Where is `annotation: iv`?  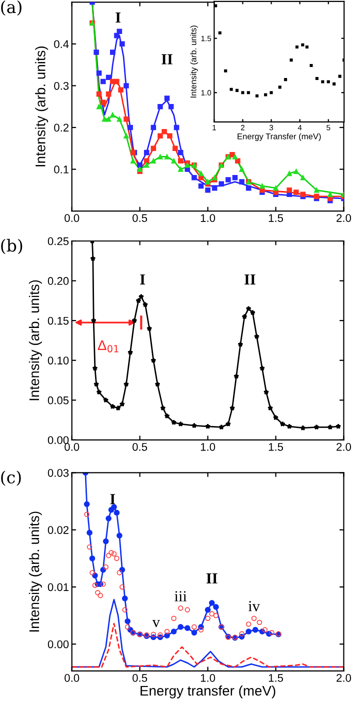
annotation: iv is located at coordinates (254, 606).